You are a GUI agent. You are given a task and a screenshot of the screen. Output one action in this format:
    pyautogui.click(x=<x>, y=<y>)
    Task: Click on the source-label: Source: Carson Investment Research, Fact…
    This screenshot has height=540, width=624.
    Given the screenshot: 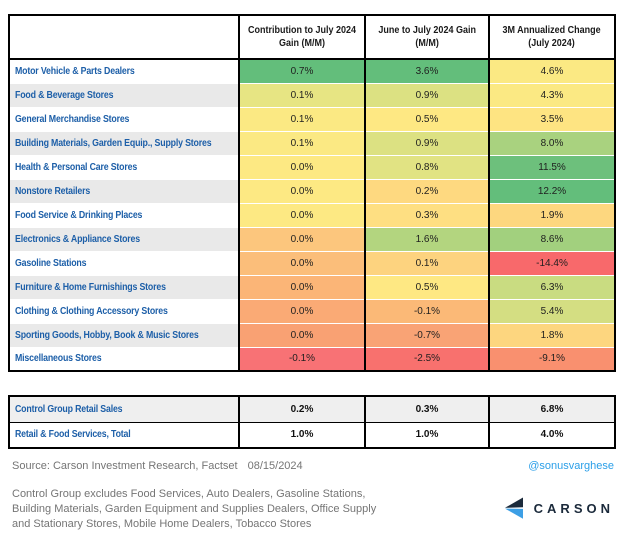 What is the action you would take?
    pyautogui.click(x=125, y=466)
    